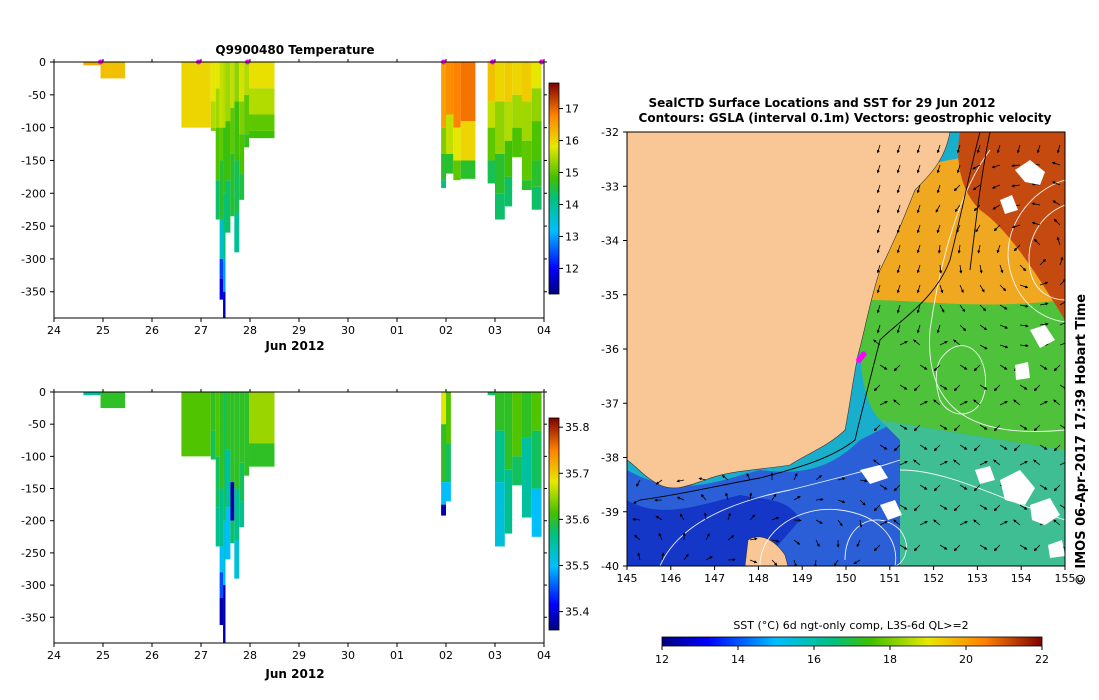 The height and width of the screenshot is (700, 1099). What do you see at coordinates (42, 62) in the screenshot?
I see `y-tick-label: 0` at bounding box center [42, 62].